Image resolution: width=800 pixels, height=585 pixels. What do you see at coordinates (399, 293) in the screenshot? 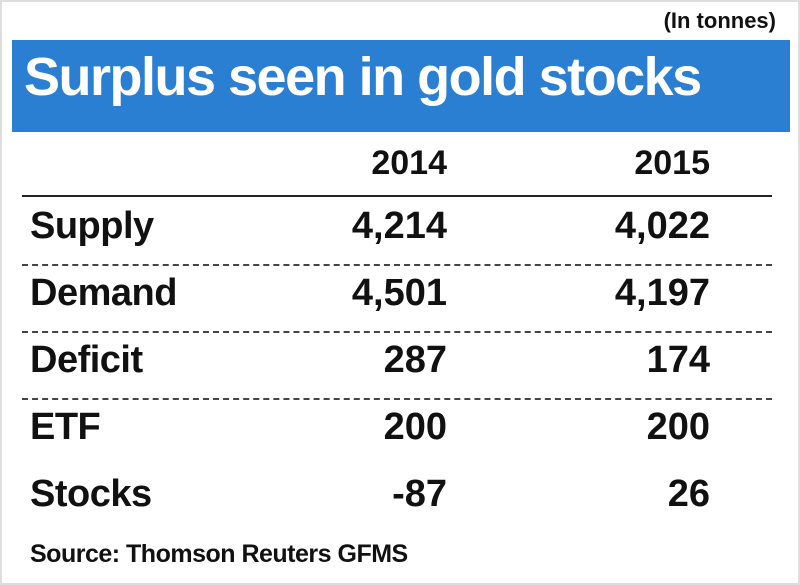
I see `cell-value: 4,501` at bounding box center [399, 293].